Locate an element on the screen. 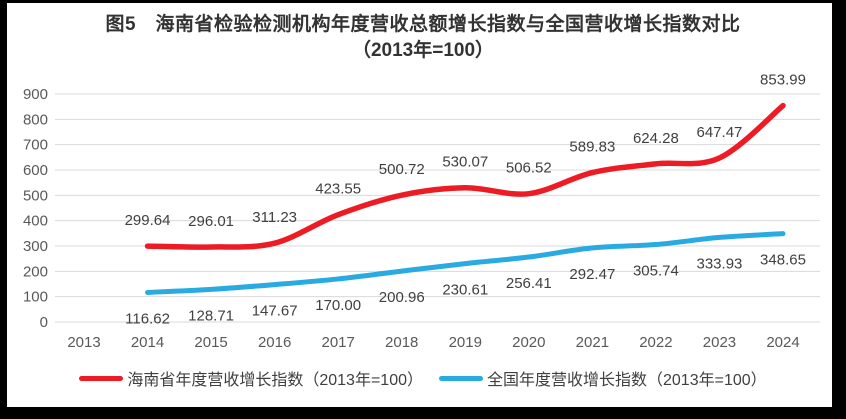 The width and height of the screenshot is (846, 419). frame-border-left is located at coordinates (3, 209).